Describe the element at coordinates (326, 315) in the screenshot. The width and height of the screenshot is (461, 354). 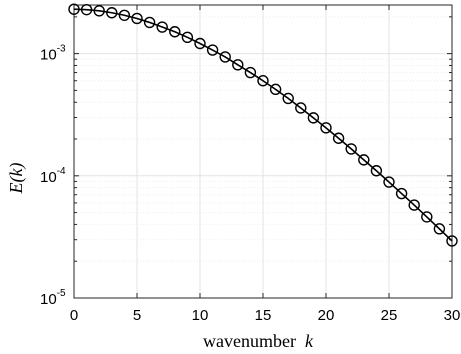
I see `x-tick-label: 20` at that location.